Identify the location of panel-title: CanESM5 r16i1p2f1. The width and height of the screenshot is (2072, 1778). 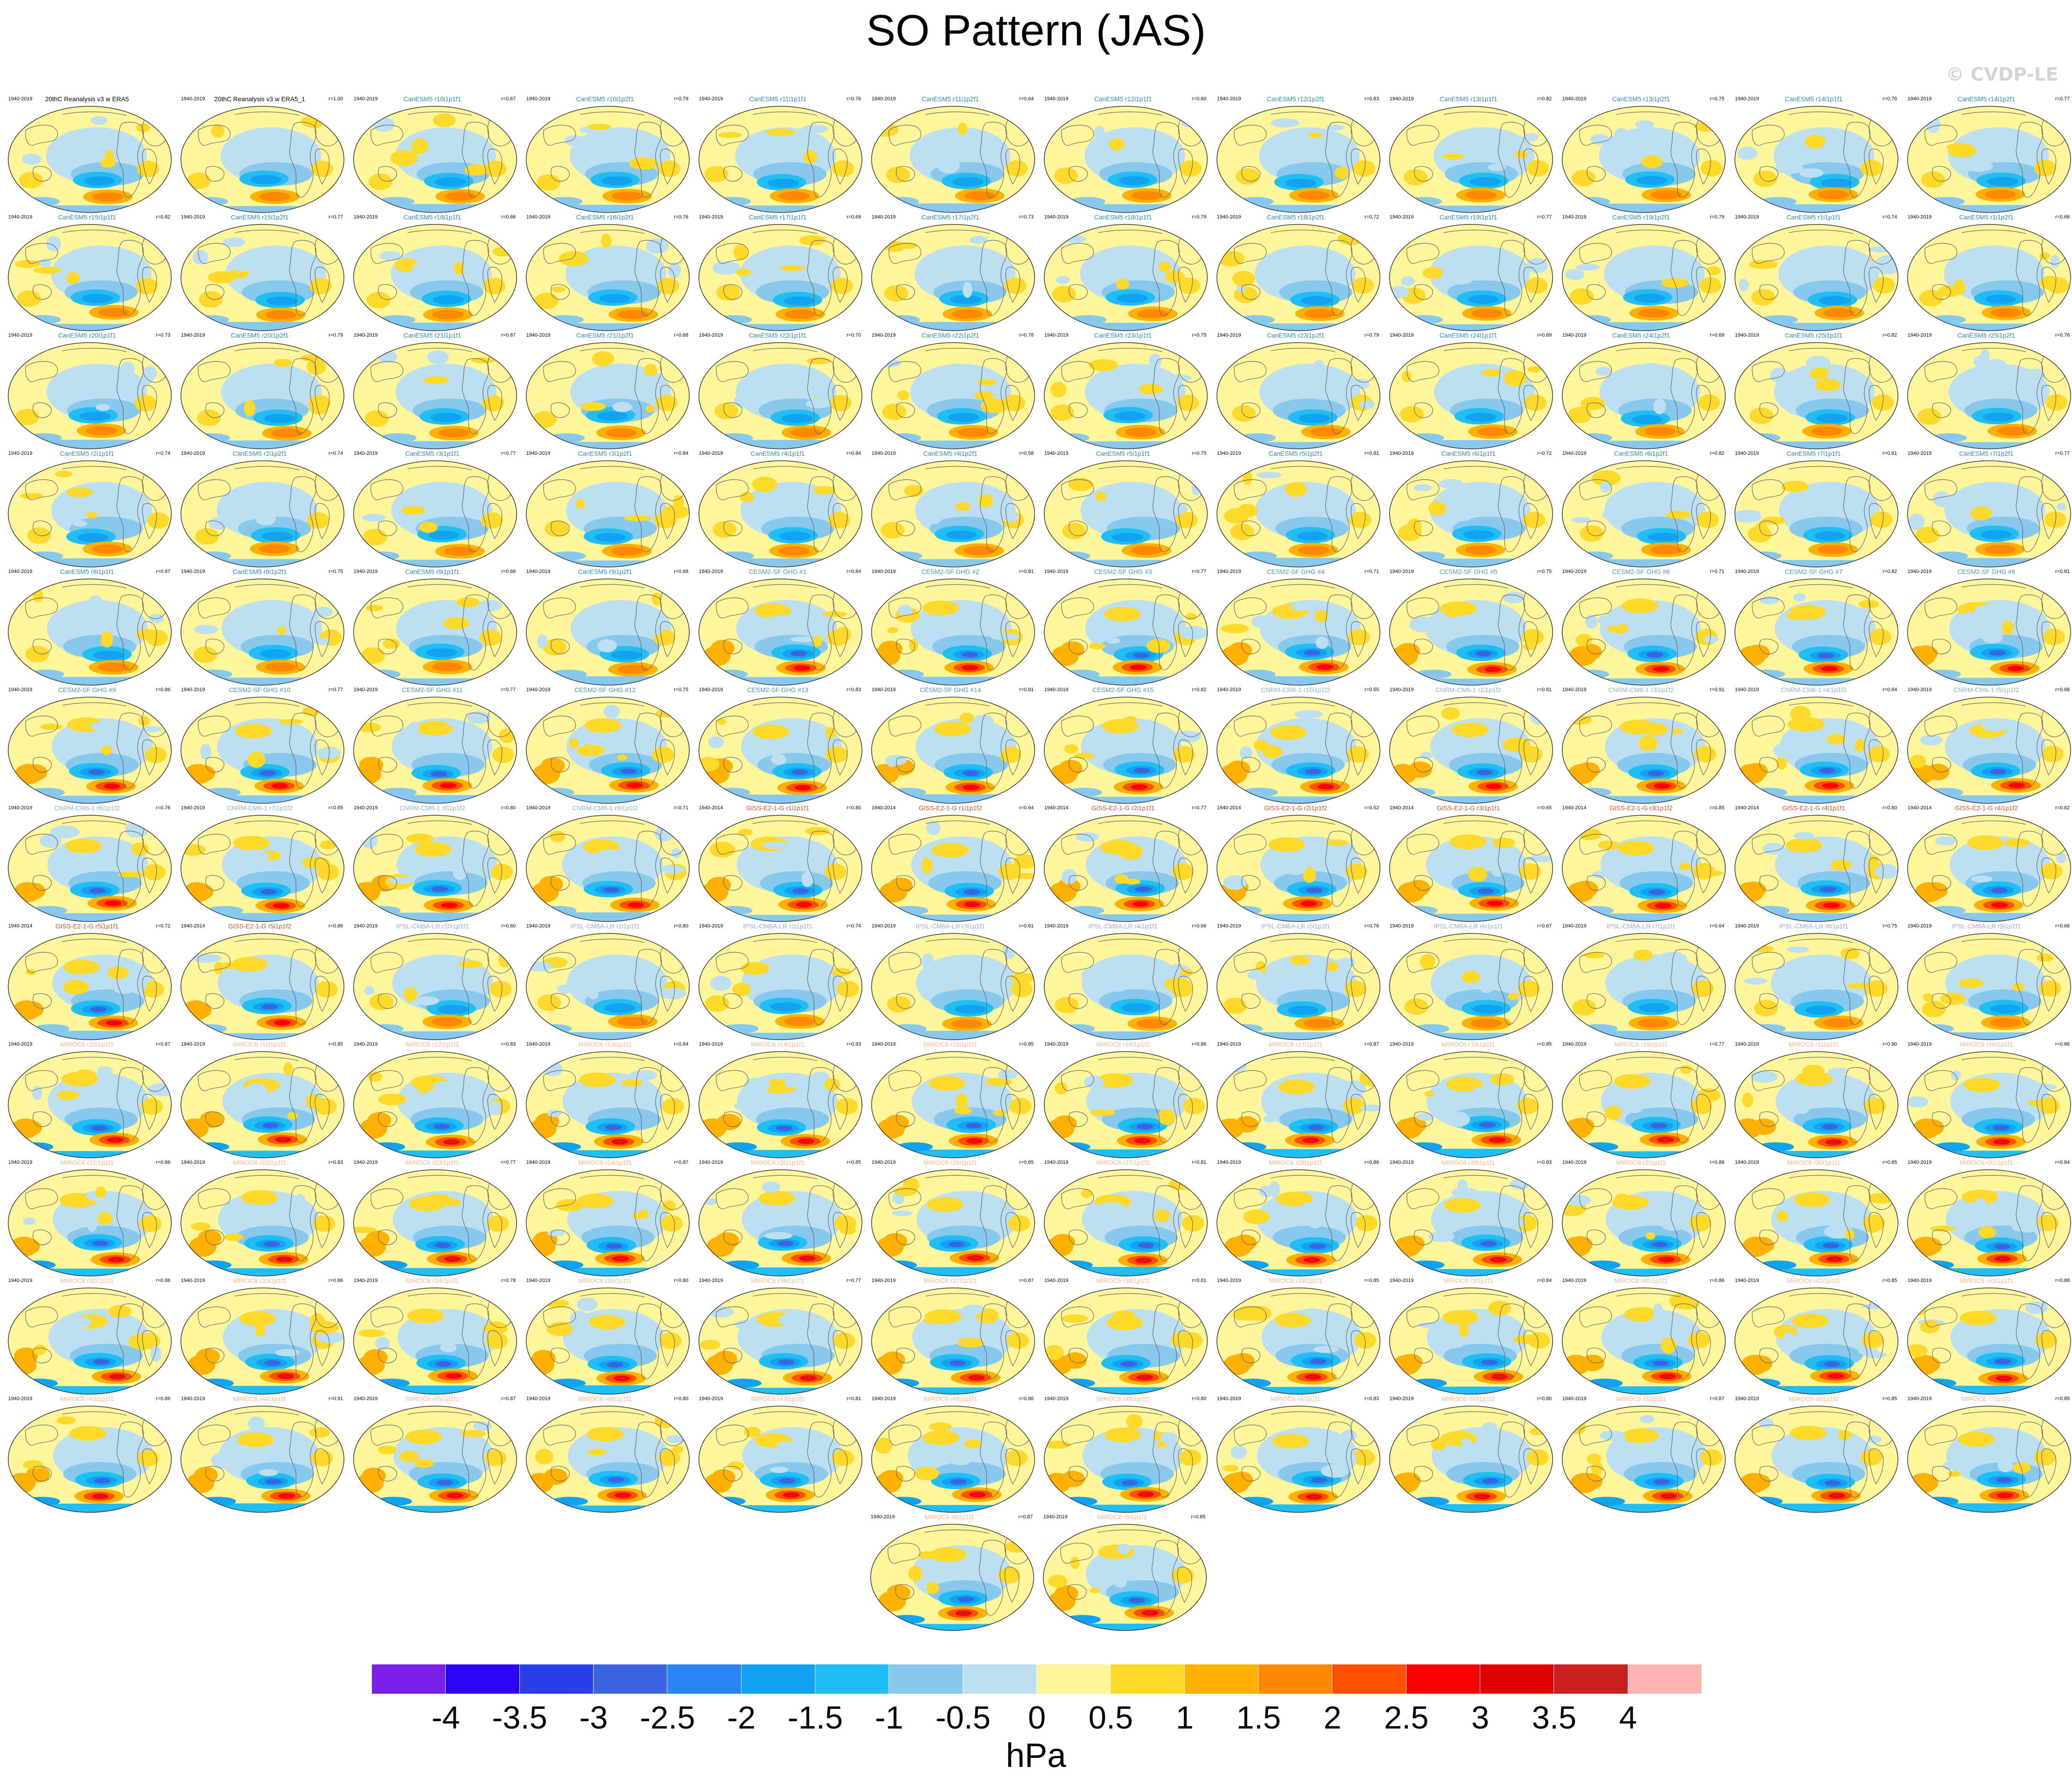
(605, 217).